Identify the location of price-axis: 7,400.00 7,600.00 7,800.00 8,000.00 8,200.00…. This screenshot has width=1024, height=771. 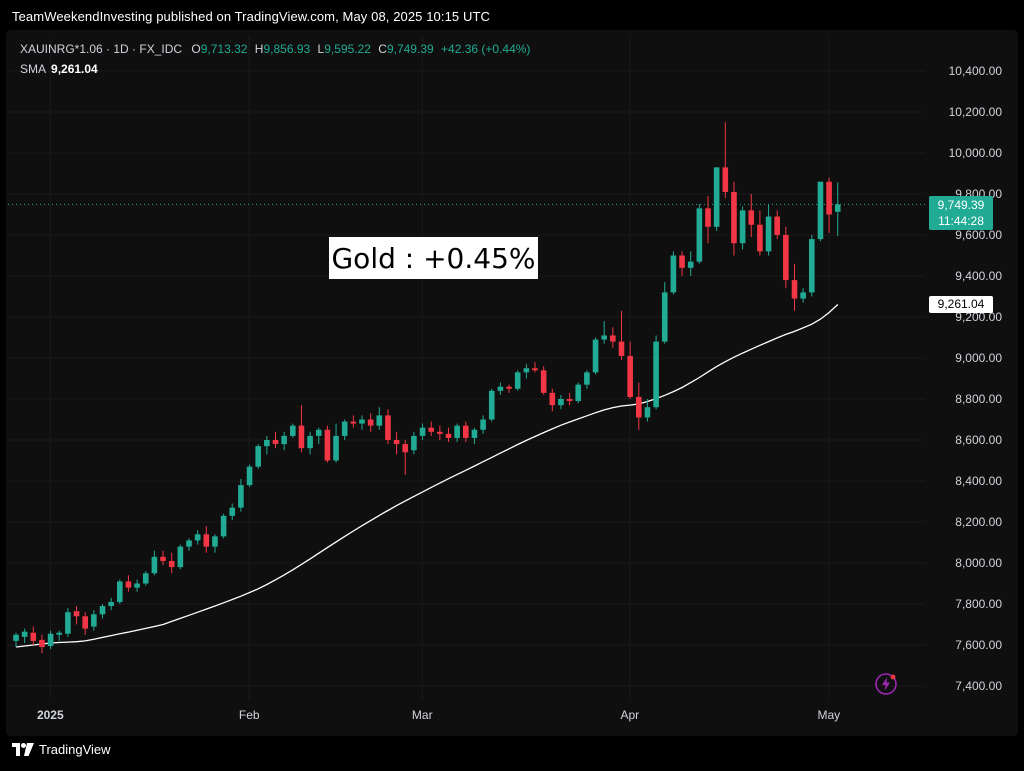
(976, 378).